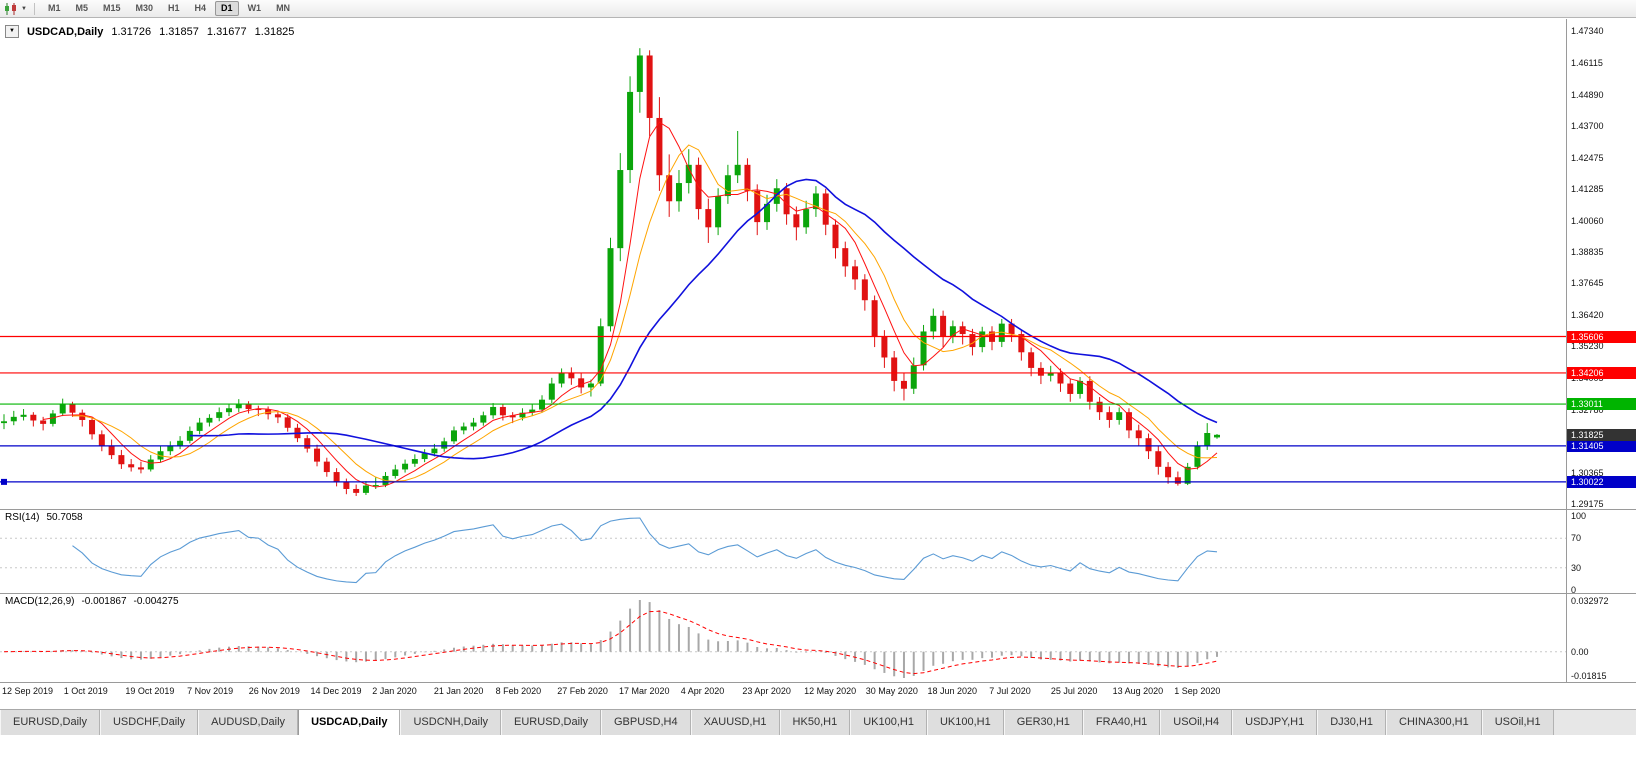 Image resolution: width=1636 pixels, height=769 pixels. I want to click on date-axis-label: 7 Nov 2019, so click(210, 691).